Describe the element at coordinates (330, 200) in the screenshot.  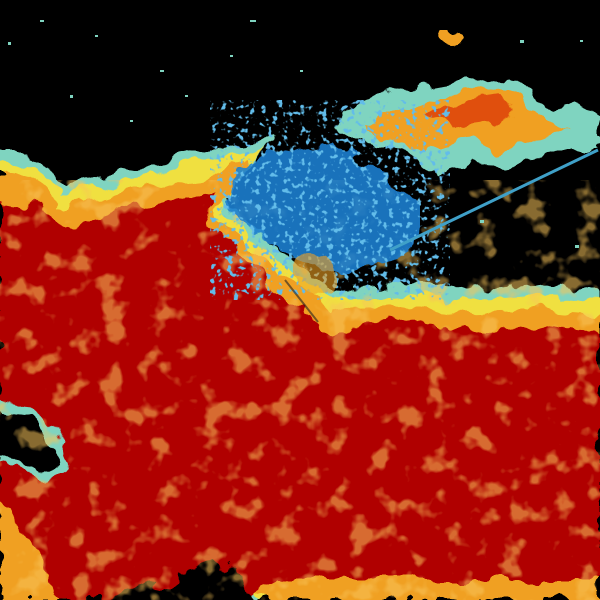
I see `clear-air-echo` at that location.